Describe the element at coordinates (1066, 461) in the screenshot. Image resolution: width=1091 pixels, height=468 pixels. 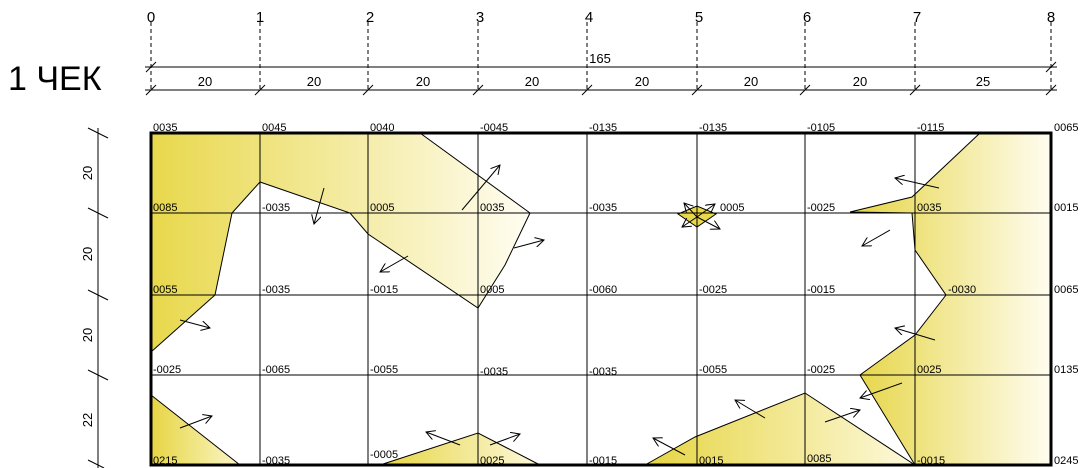
I see `cell-value: 0245` at that location.